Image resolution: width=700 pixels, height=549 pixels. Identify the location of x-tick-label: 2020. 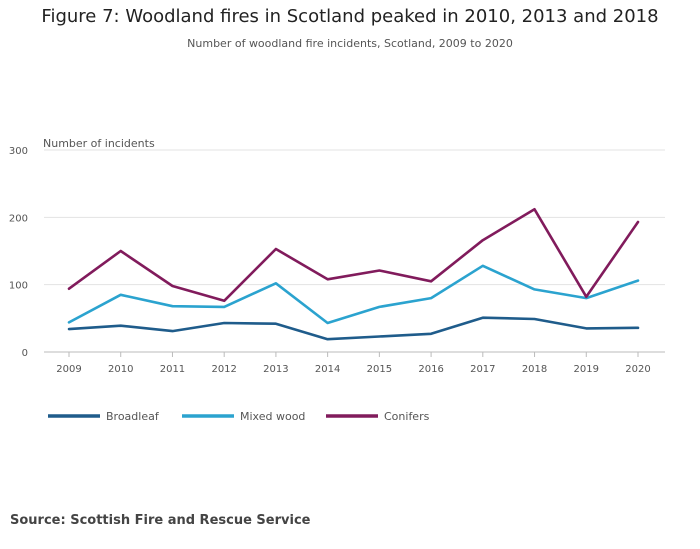
(637, 369).